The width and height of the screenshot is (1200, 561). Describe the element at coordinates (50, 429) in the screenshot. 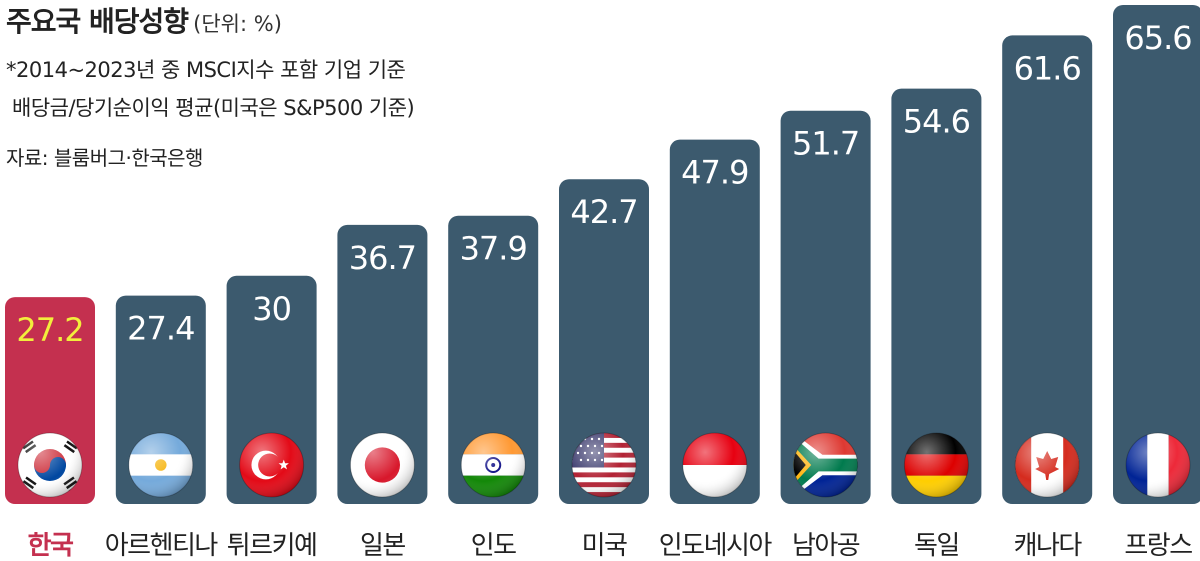

I see `bar-group: 27.2 한국` at that location.